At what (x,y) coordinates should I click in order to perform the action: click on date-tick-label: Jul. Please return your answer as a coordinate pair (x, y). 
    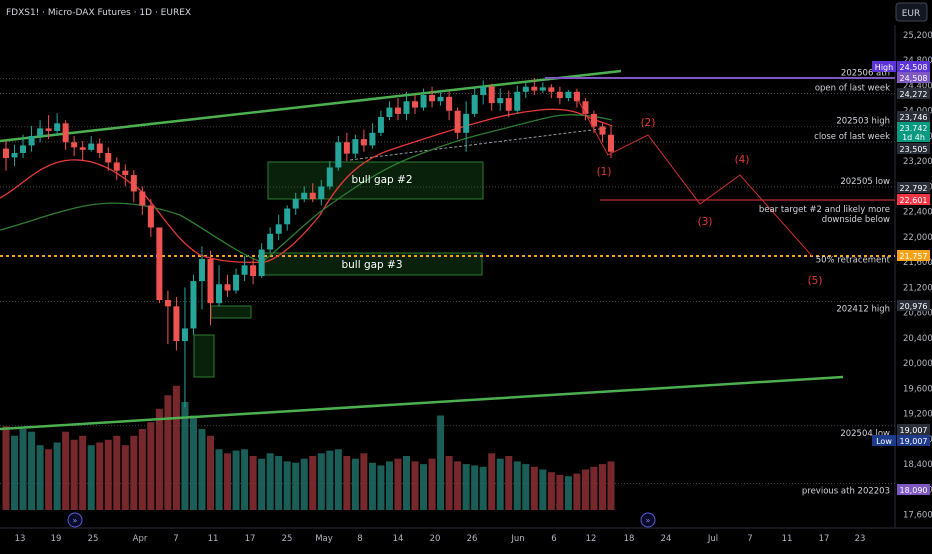
    Looking at the image, I should click on (712, 539).